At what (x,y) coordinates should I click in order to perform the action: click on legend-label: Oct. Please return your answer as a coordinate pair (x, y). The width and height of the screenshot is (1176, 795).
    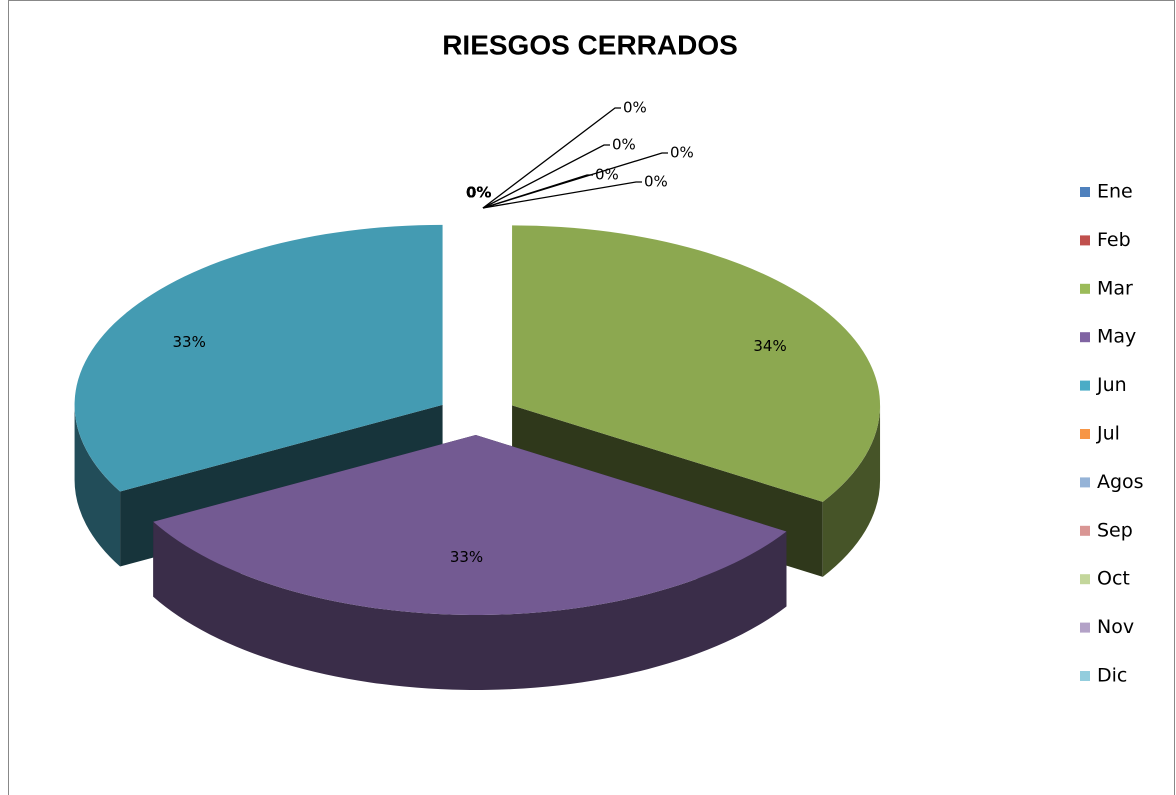
    Looking at the image, I should click on (1113, 579).